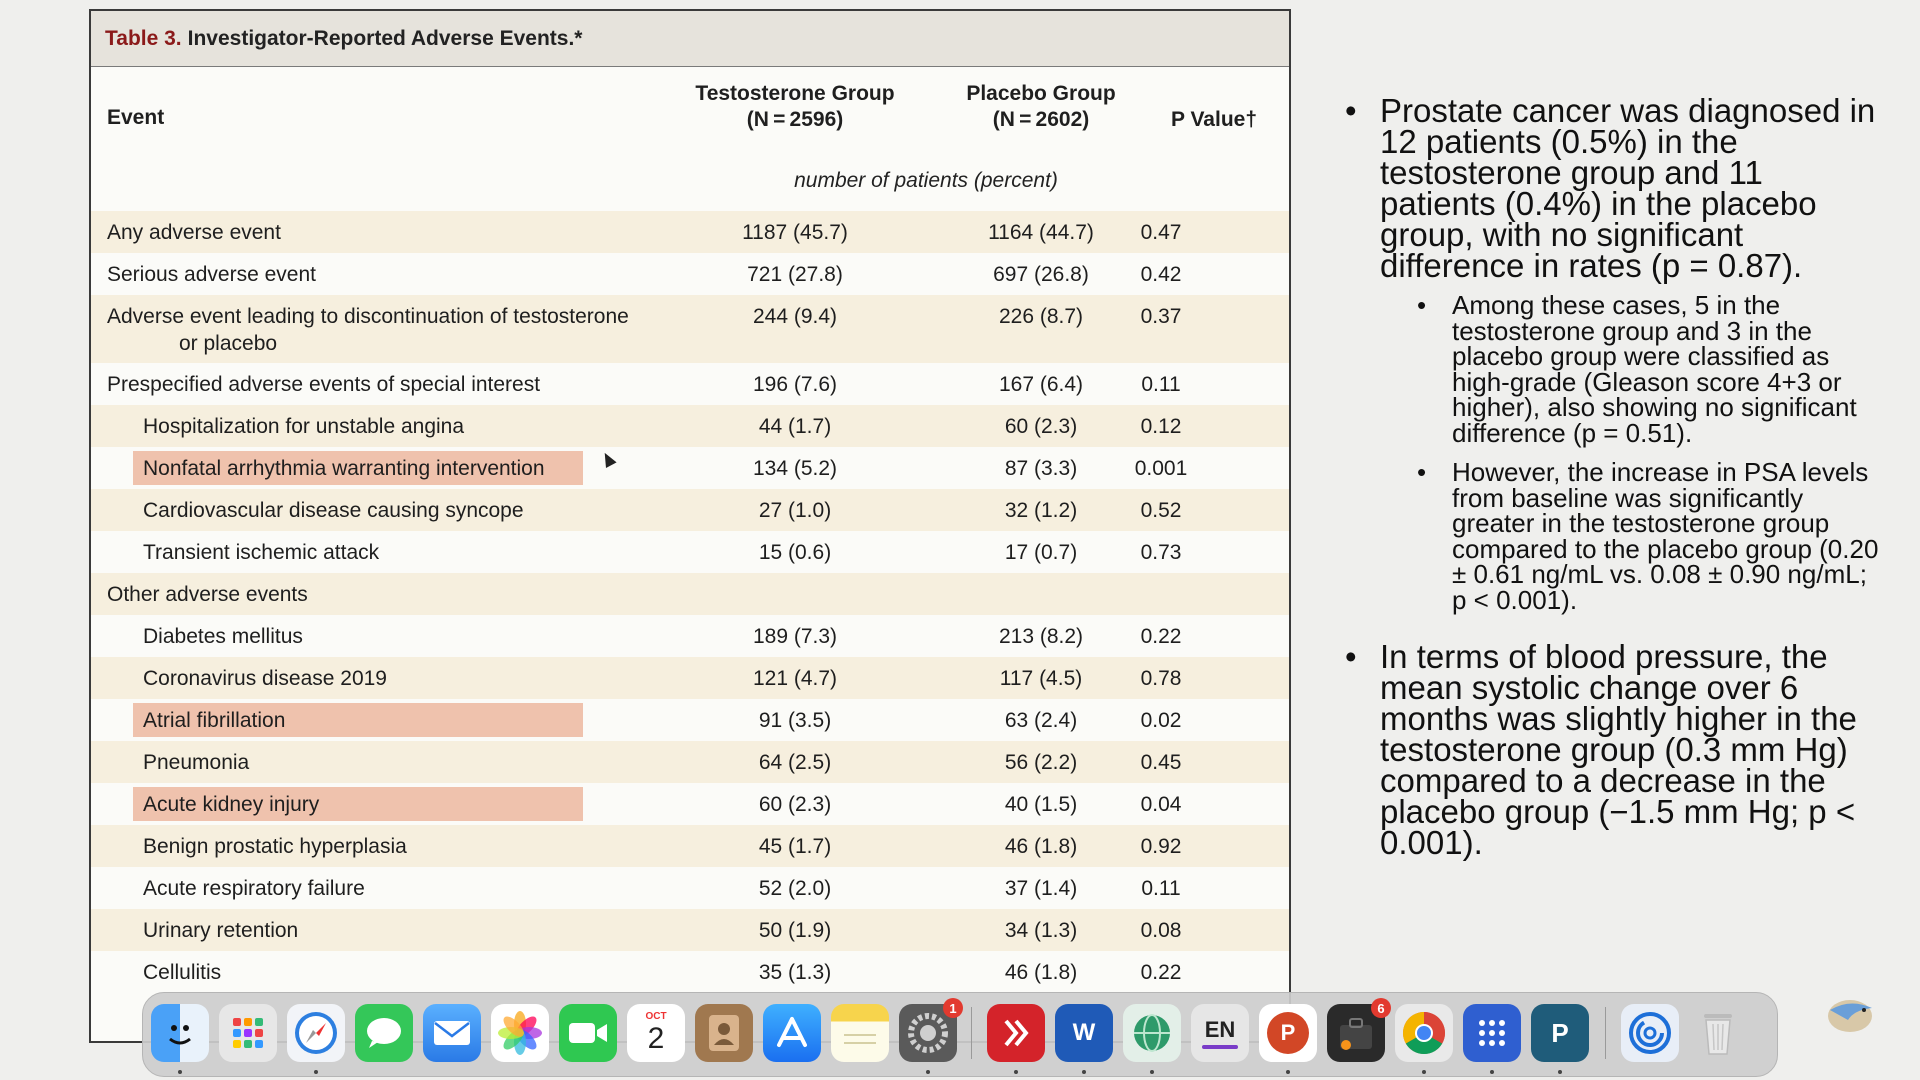  Describe the element at coordinates (384, 1033) in the screenshot. I see `messages-icon` at that location.